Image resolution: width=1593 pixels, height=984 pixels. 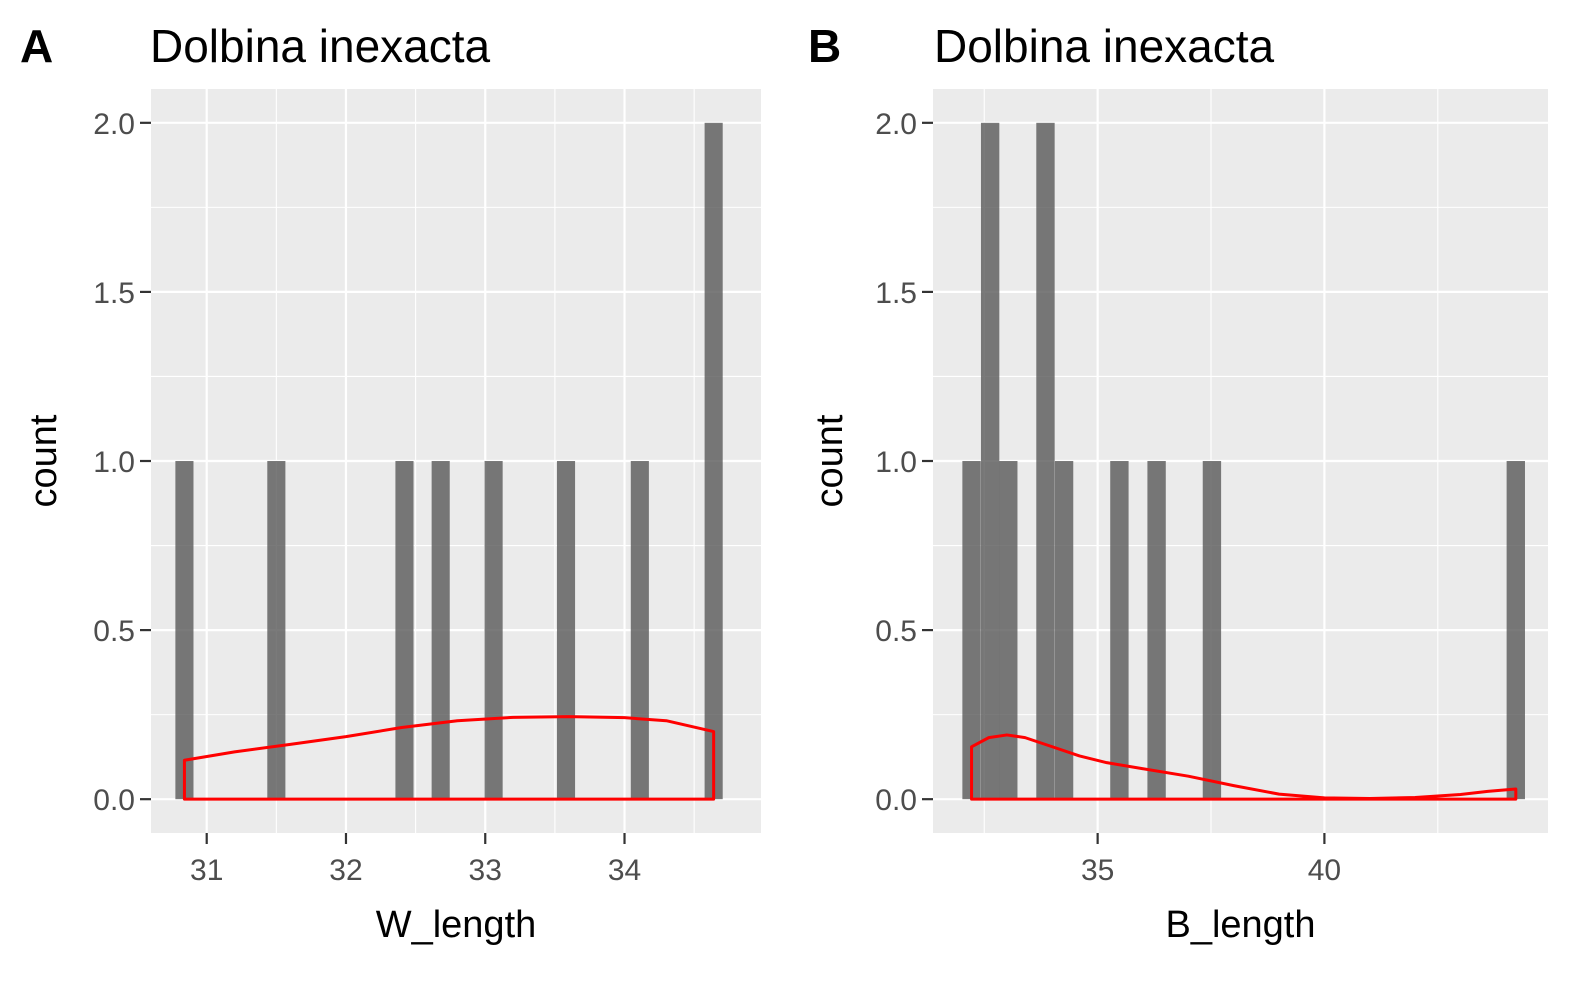 I want to click on panel-letter: A, so click(x=36, y=46).